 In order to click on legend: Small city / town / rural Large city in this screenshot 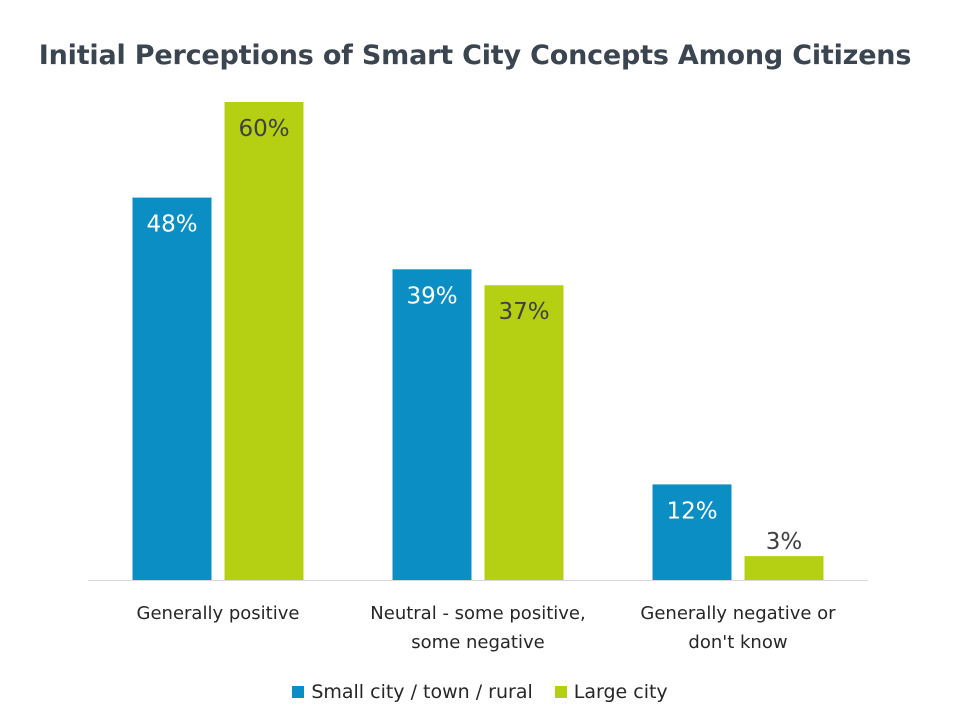, I will do `click(480, 692)`.